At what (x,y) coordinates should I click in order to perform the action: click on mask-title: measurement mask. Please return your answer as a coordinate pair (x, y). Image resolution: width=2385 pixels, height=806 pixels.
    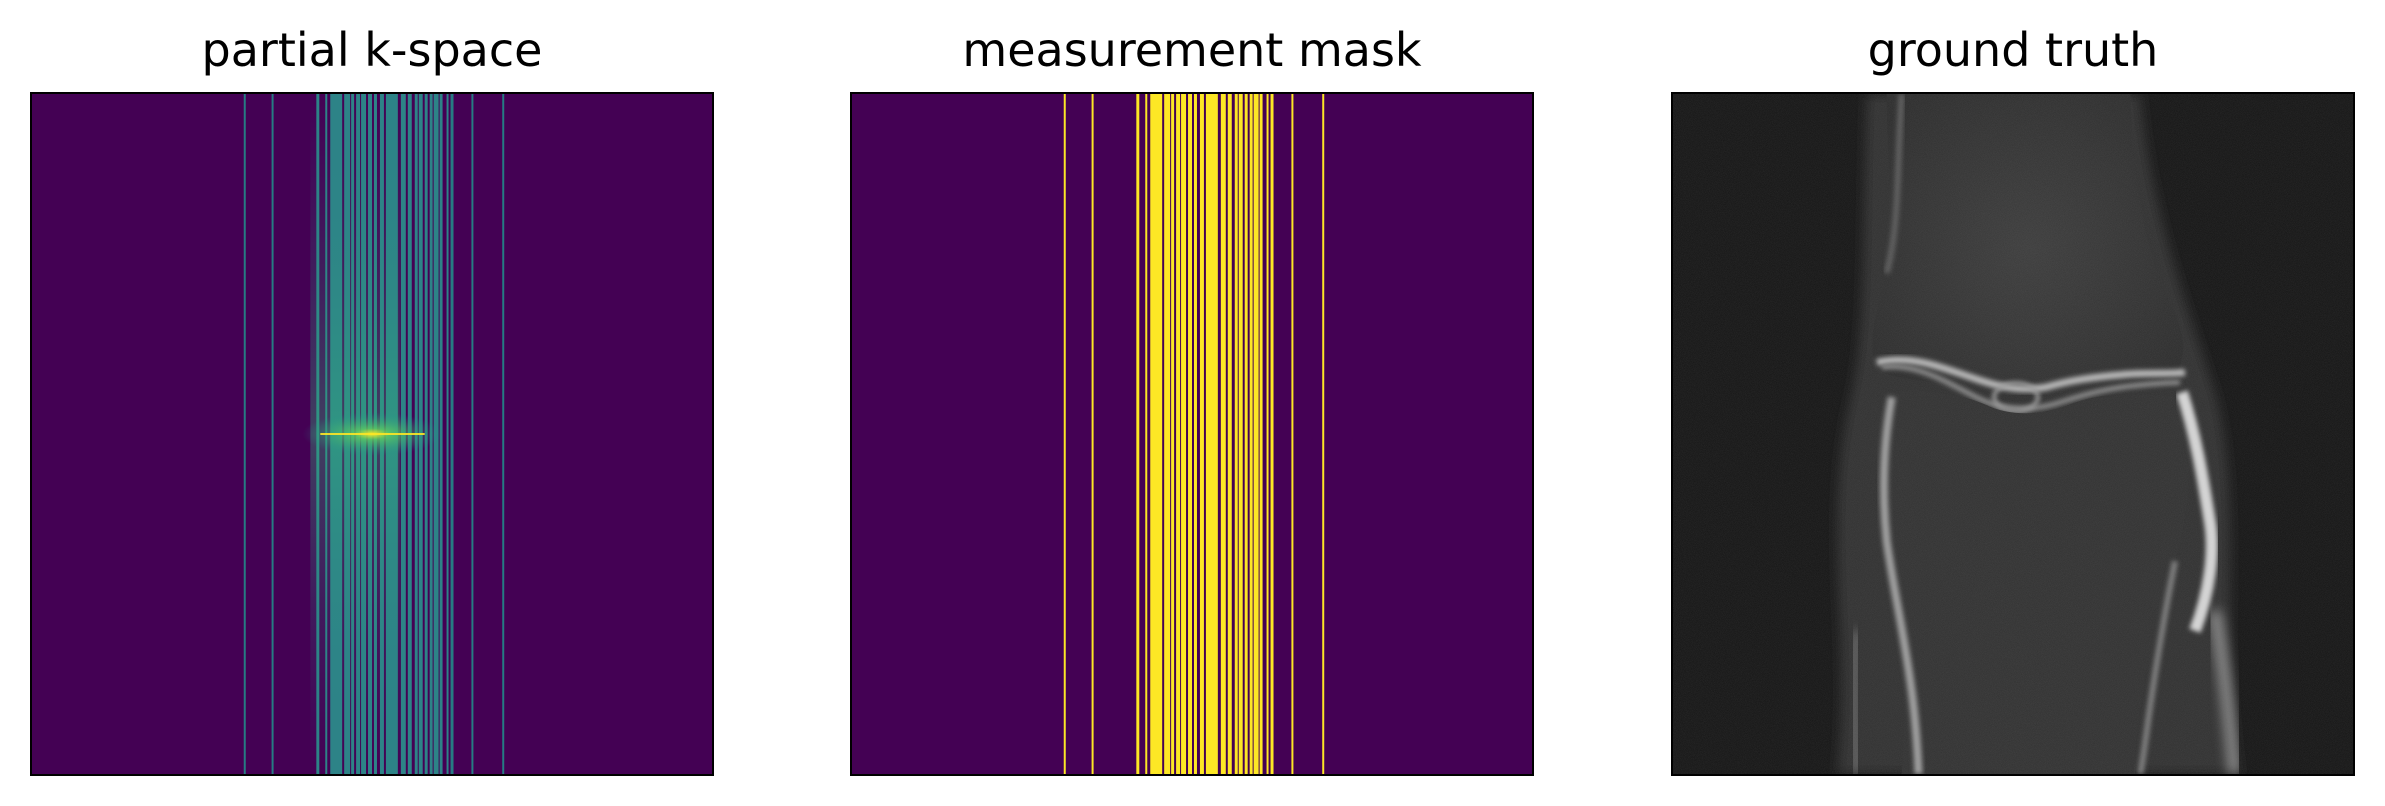
    Looking at the image, I should click on (1192, 50).